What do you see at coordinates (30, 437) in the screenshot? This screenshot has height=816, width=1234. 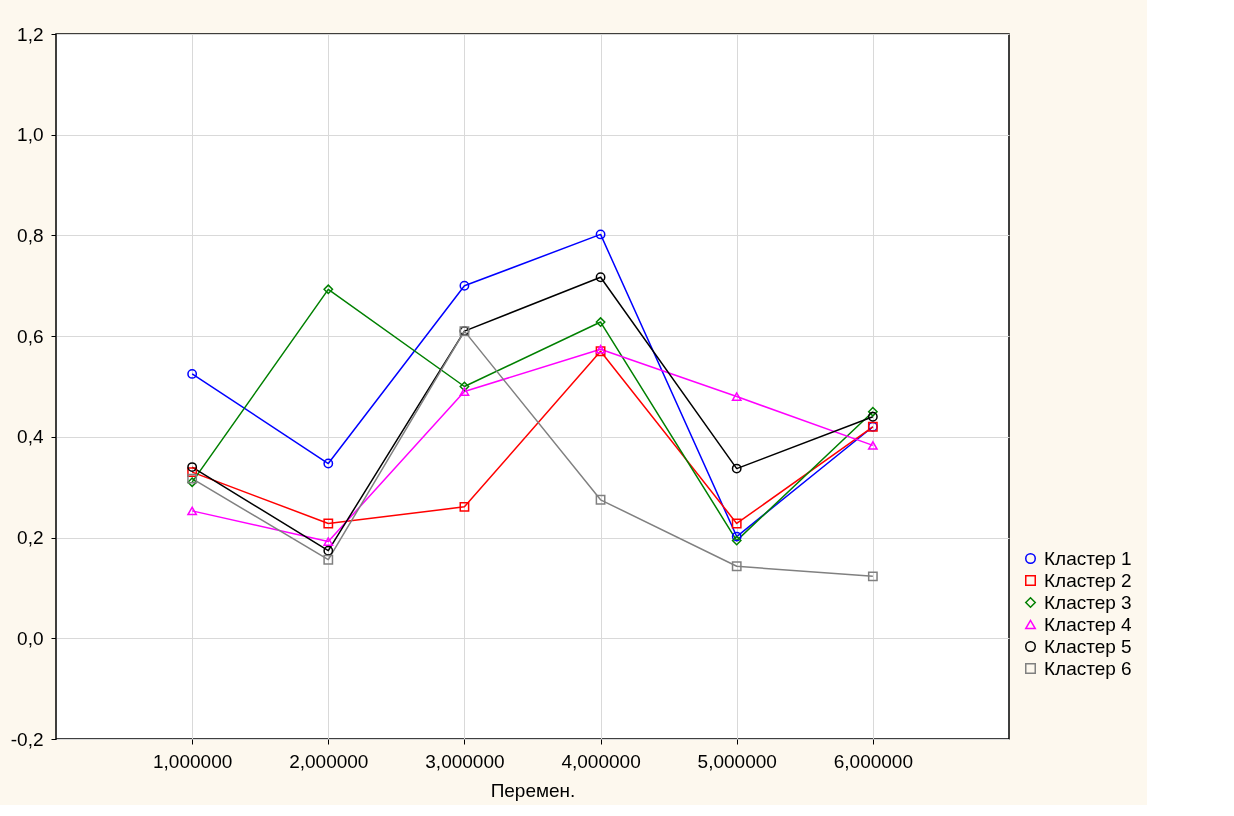 I see `y-tick-label: 0,4` at bounding box center [30, 437].